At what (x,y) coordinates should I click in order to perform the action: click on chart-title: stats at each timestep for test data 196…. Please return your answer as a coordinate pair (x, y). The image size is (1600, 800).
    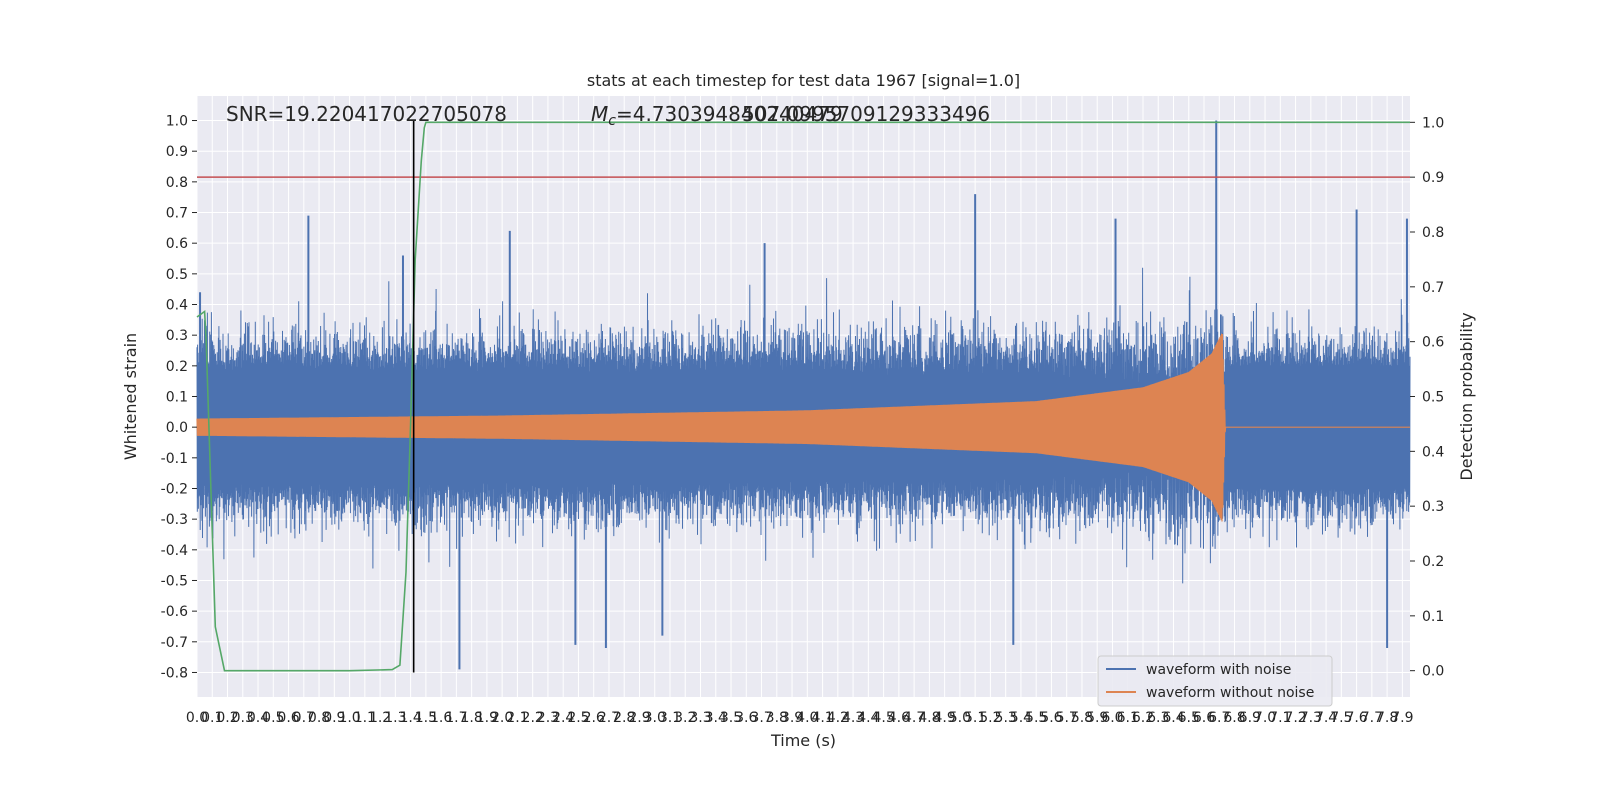
    Looking at the image, I should click on (803, 80).